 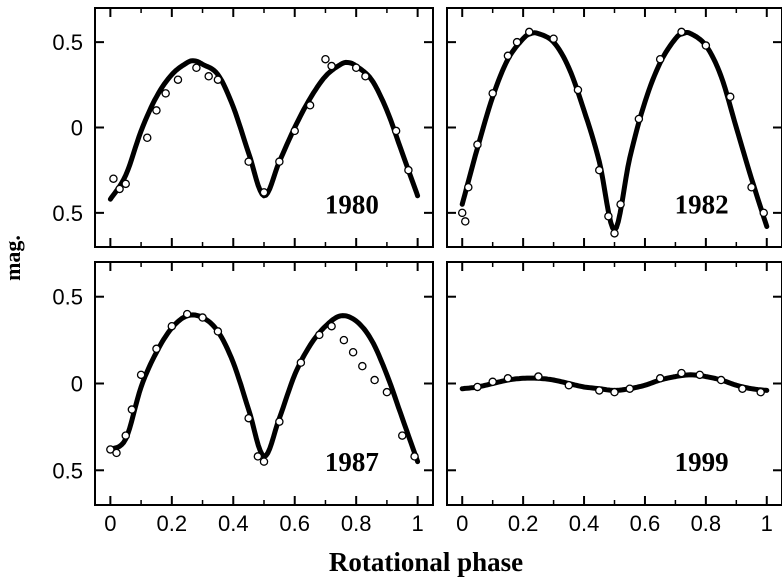 I want to click on year-label: 1980, so click(x=352, y=205).